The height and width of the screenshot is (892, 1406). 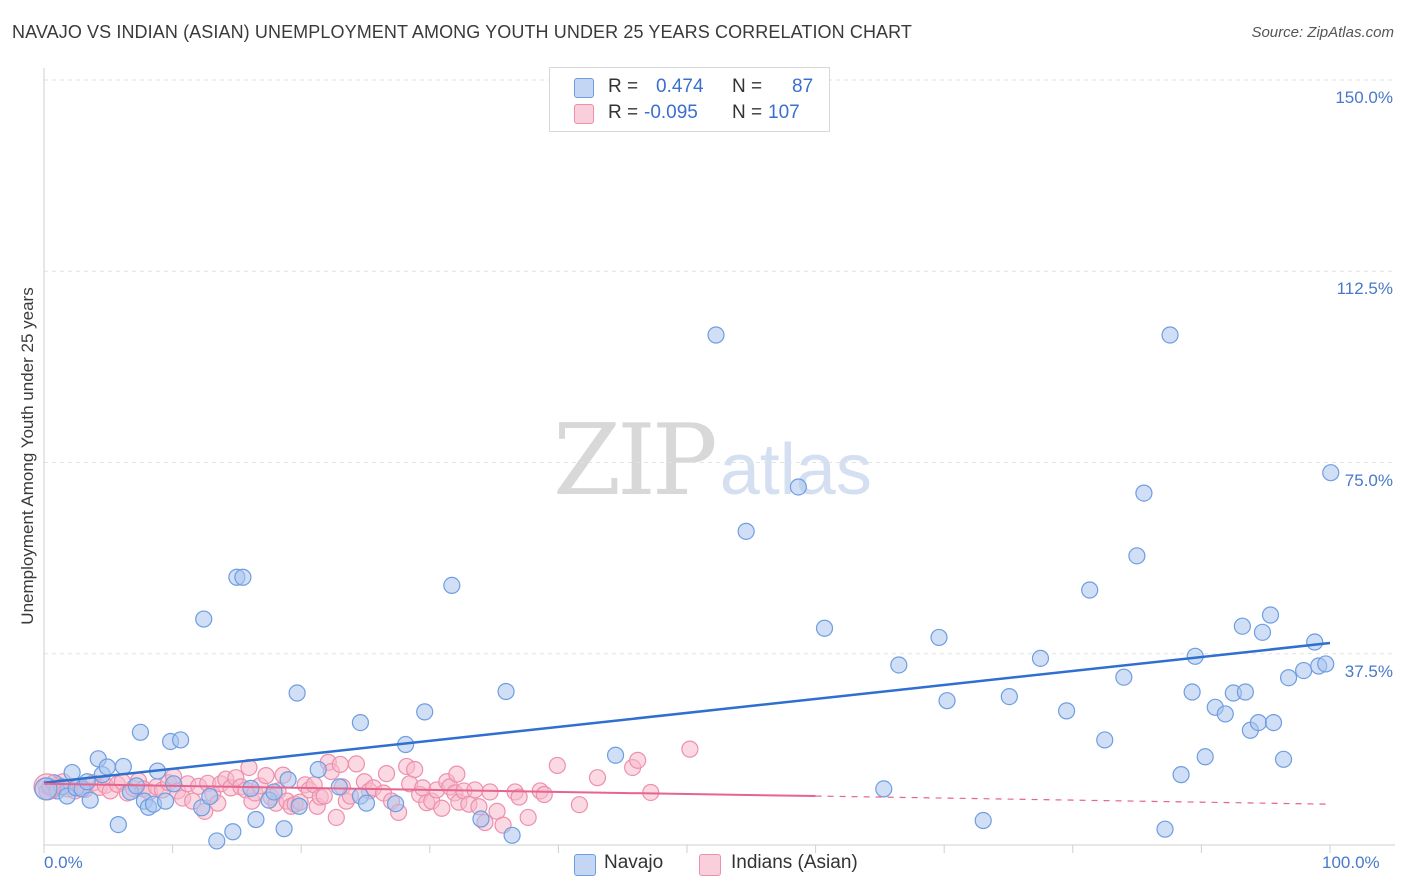 What do you see at coordinates (1351, 862) in the screenshot?
I see `x-tick-label-max: 100.0%` at bounding box center [1351, 862].